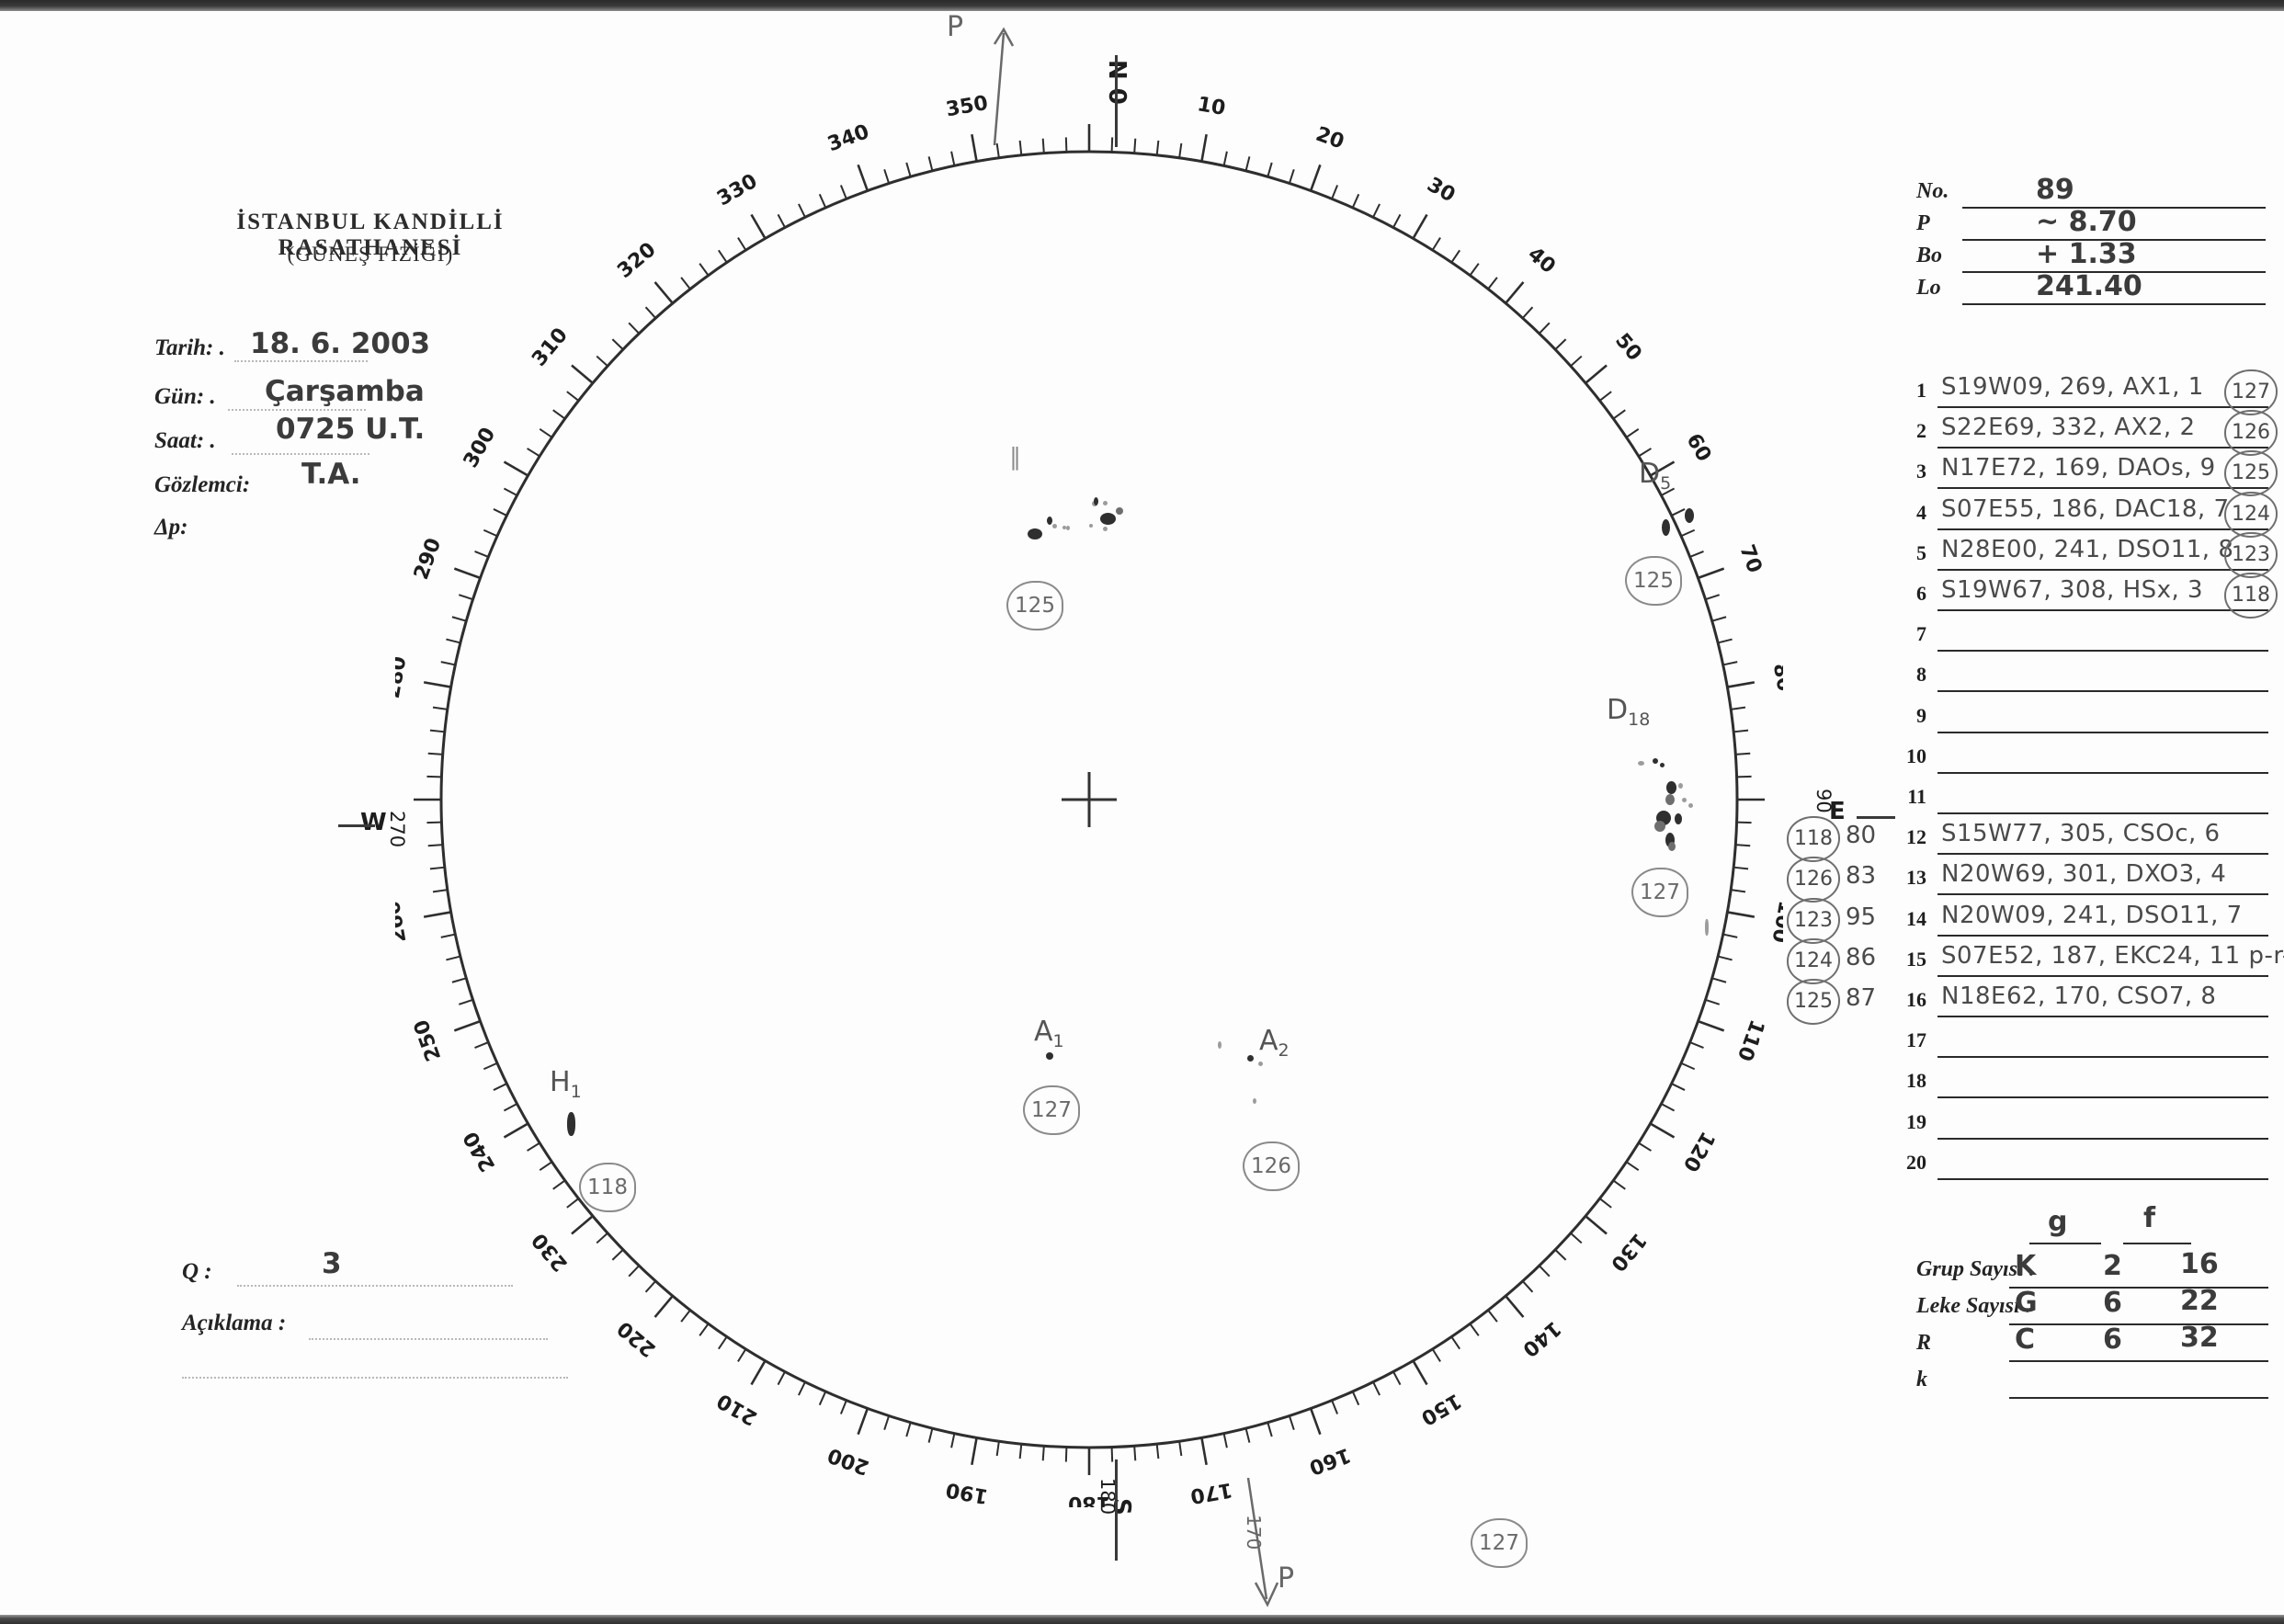  Describe the element at coordinates (737, 190) in the screenshot. I see `svg-text: 330` at that location.